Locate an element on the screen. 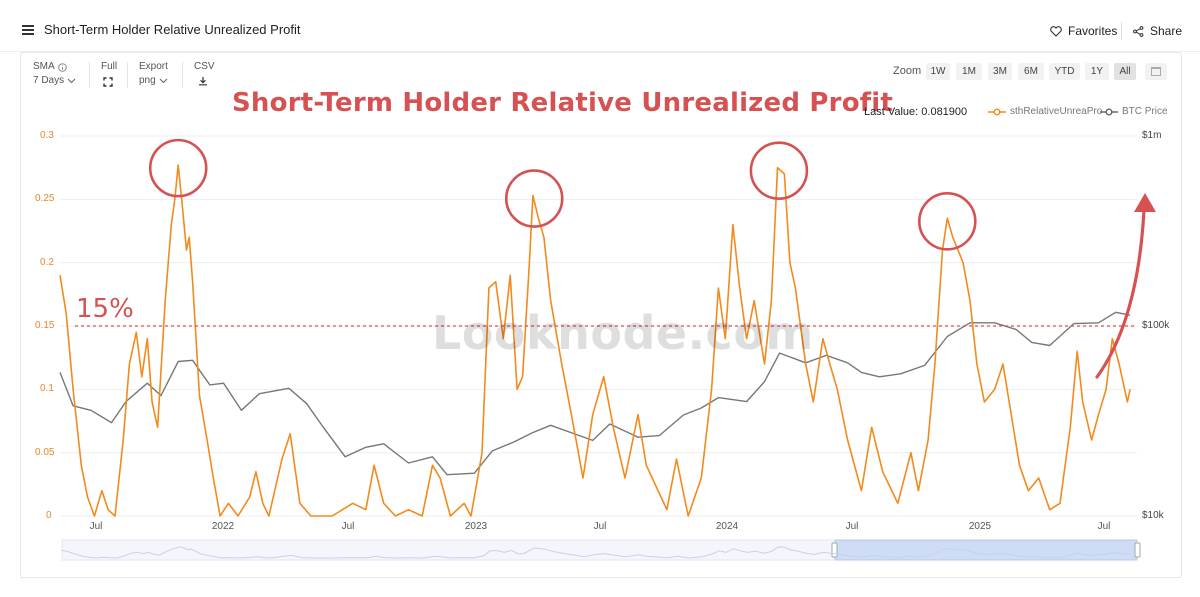 The height and width of the screenshot is (597, 1200). export-value: png is located at coordinates (147, 80).